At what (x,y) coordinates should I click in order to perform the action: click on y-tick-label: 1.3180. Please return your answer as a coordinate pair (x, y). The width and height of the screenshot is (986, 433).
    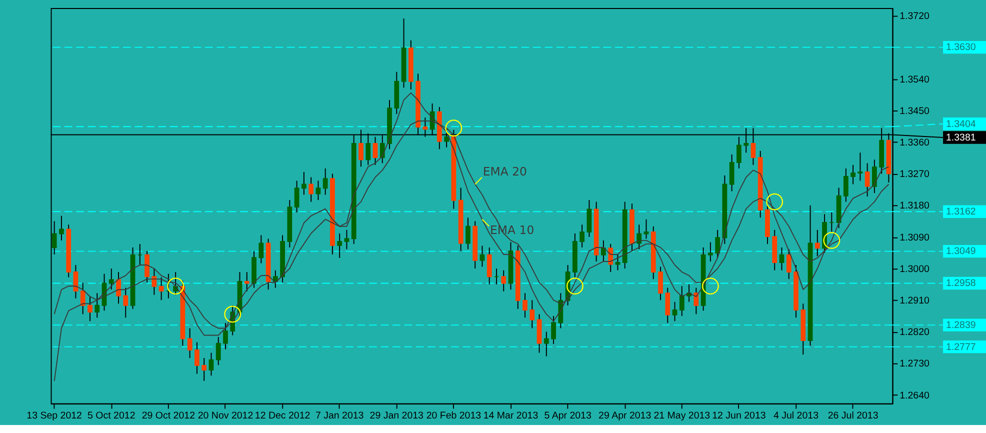
    Looking at the image, I should click on (915, 206).